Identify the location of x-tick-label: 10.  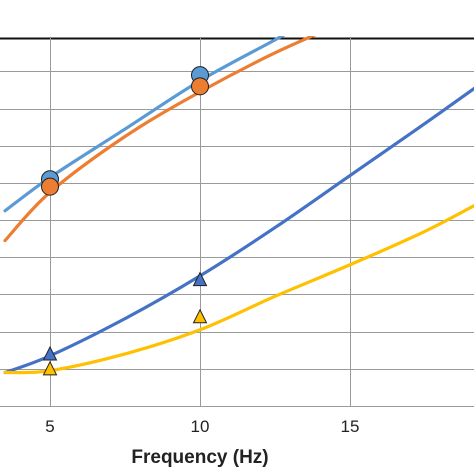
(200, 426).